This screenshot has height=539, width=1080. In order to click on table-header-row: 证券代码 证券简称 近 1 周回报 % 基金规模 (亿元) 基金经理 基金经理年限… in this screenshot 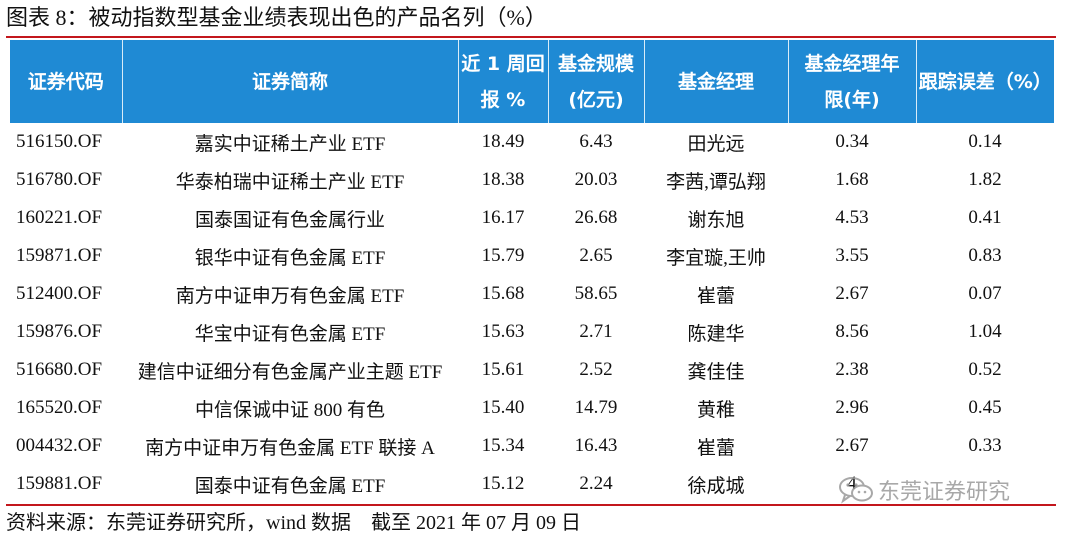, I will do `click(532, 81)`.